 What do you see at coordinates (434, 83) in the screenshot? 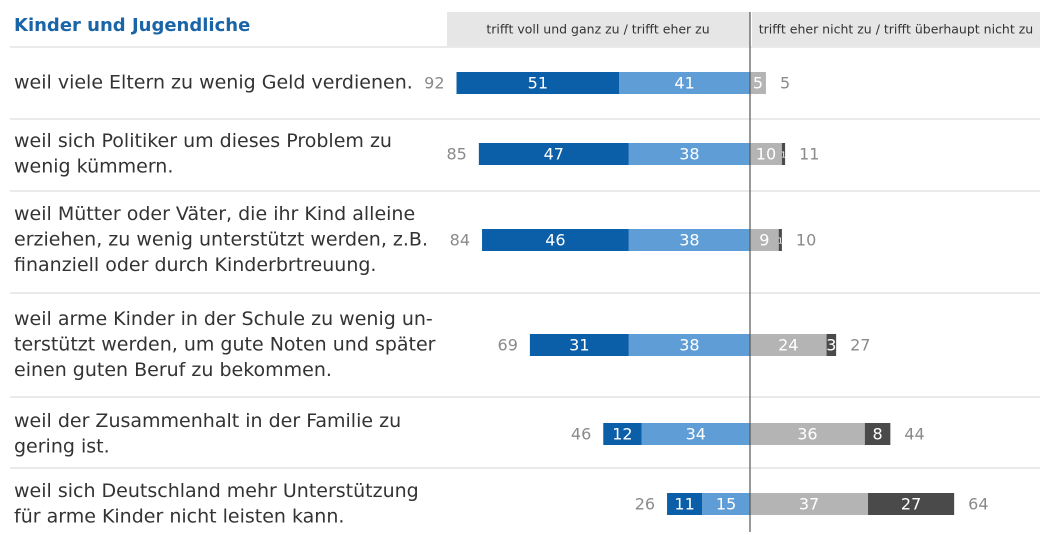
I see `left-total-label: 92` at bounding box center [434, 83].